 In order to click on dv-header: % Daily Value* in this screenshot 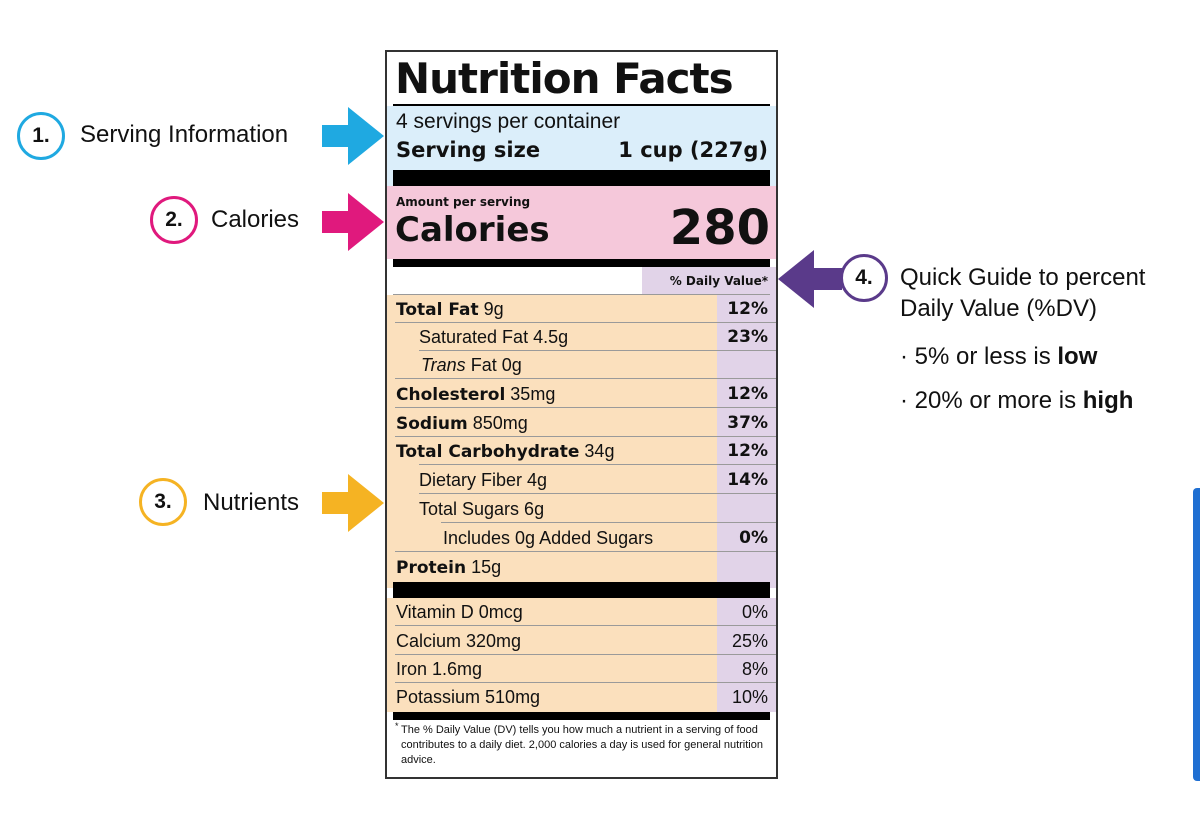, I will do `click(718, 281)`.